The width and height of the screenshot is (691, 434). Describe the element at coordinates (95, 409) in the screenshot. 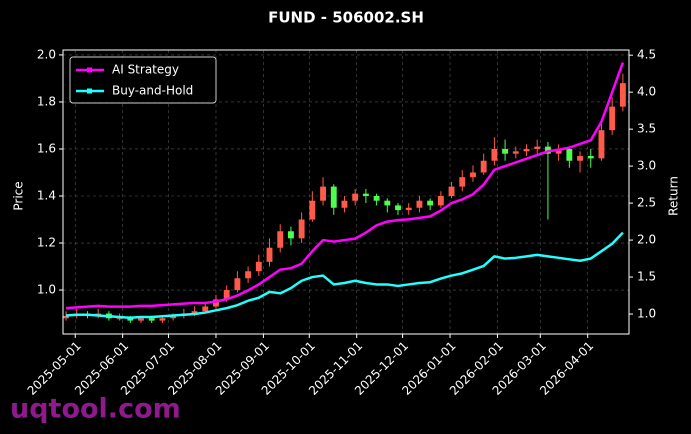

I see `watermark: uqtool.com` at that location.